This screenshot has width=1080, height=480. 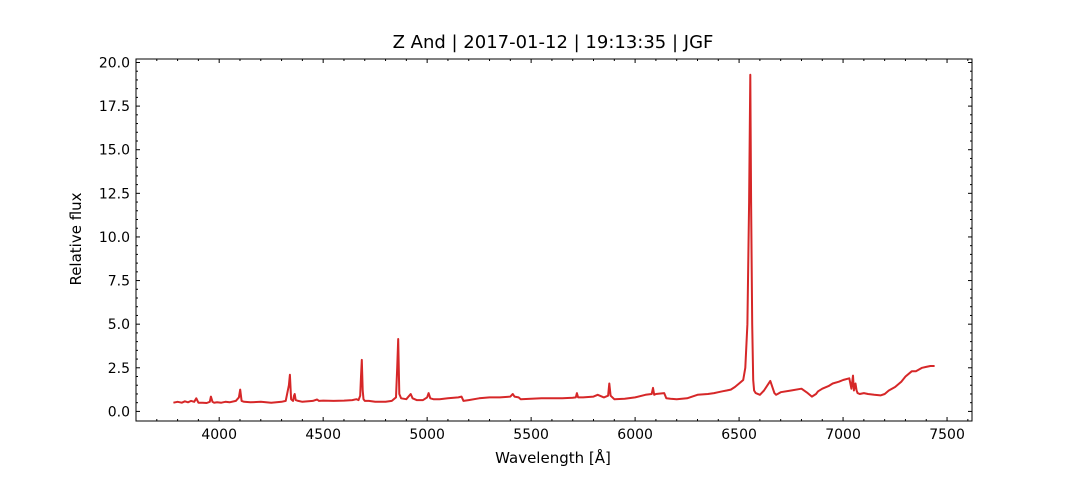 What do you see at coordinates (114, 194) in the screenshot?
I see `y-tick-label: 12.5` at bounding box center [114, 194].